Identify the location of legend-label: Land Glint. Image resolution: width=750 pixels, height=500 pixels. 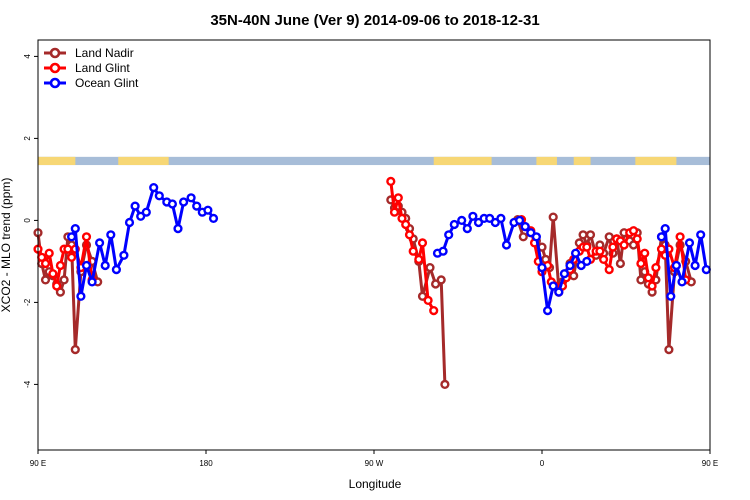
(102, 68).